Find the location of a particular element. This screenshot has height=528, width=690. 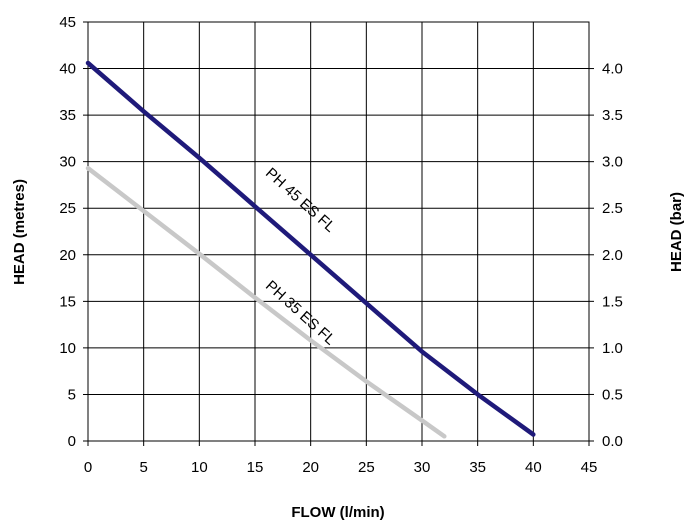

y2-tick-label: 1.5 is located at coordinates (612, 301).